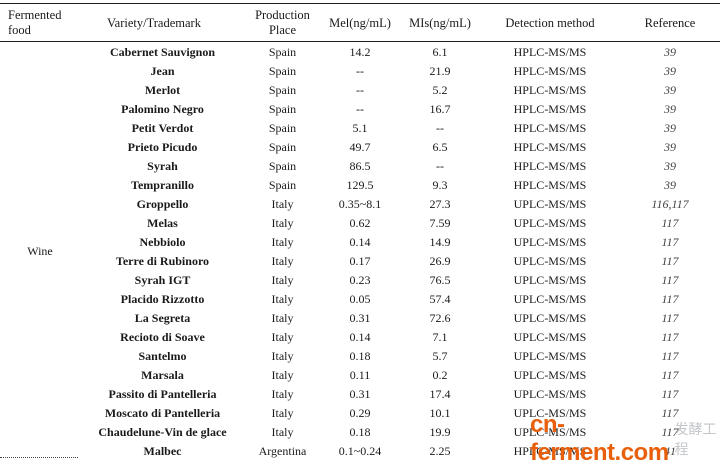  I want to click on watermark-subtitle: 发酵工程, so click(695, 439).